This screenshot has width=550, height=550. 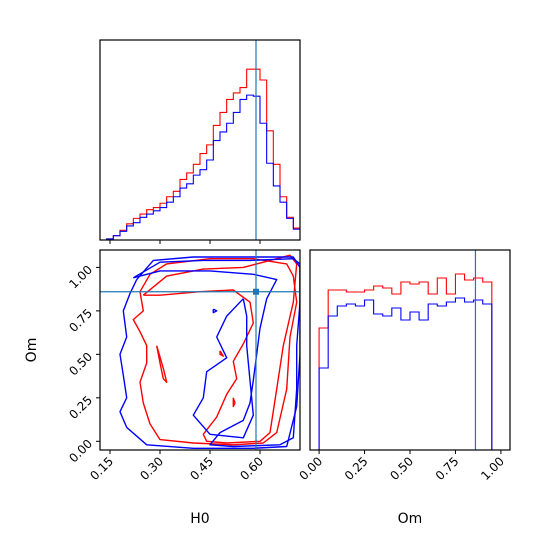 I want to click on x-axis-label-om: Om, so click(x=410, y=519).